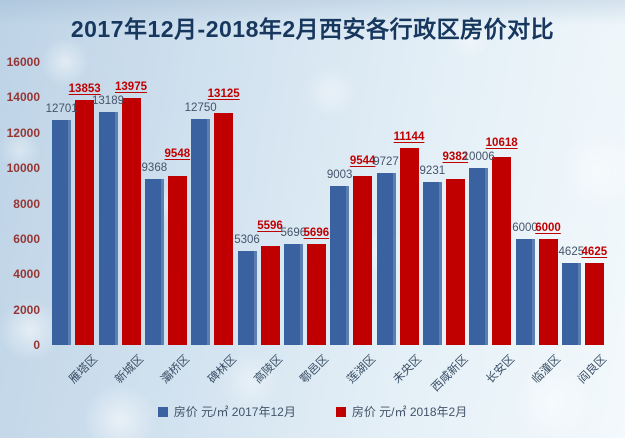 The width and height of the screenshot is (625, 438). What do you see at coordinates (23, 132) in the screenshot?
I see `y-axis-tick-label: 12000` at bounding box center [23, 132].